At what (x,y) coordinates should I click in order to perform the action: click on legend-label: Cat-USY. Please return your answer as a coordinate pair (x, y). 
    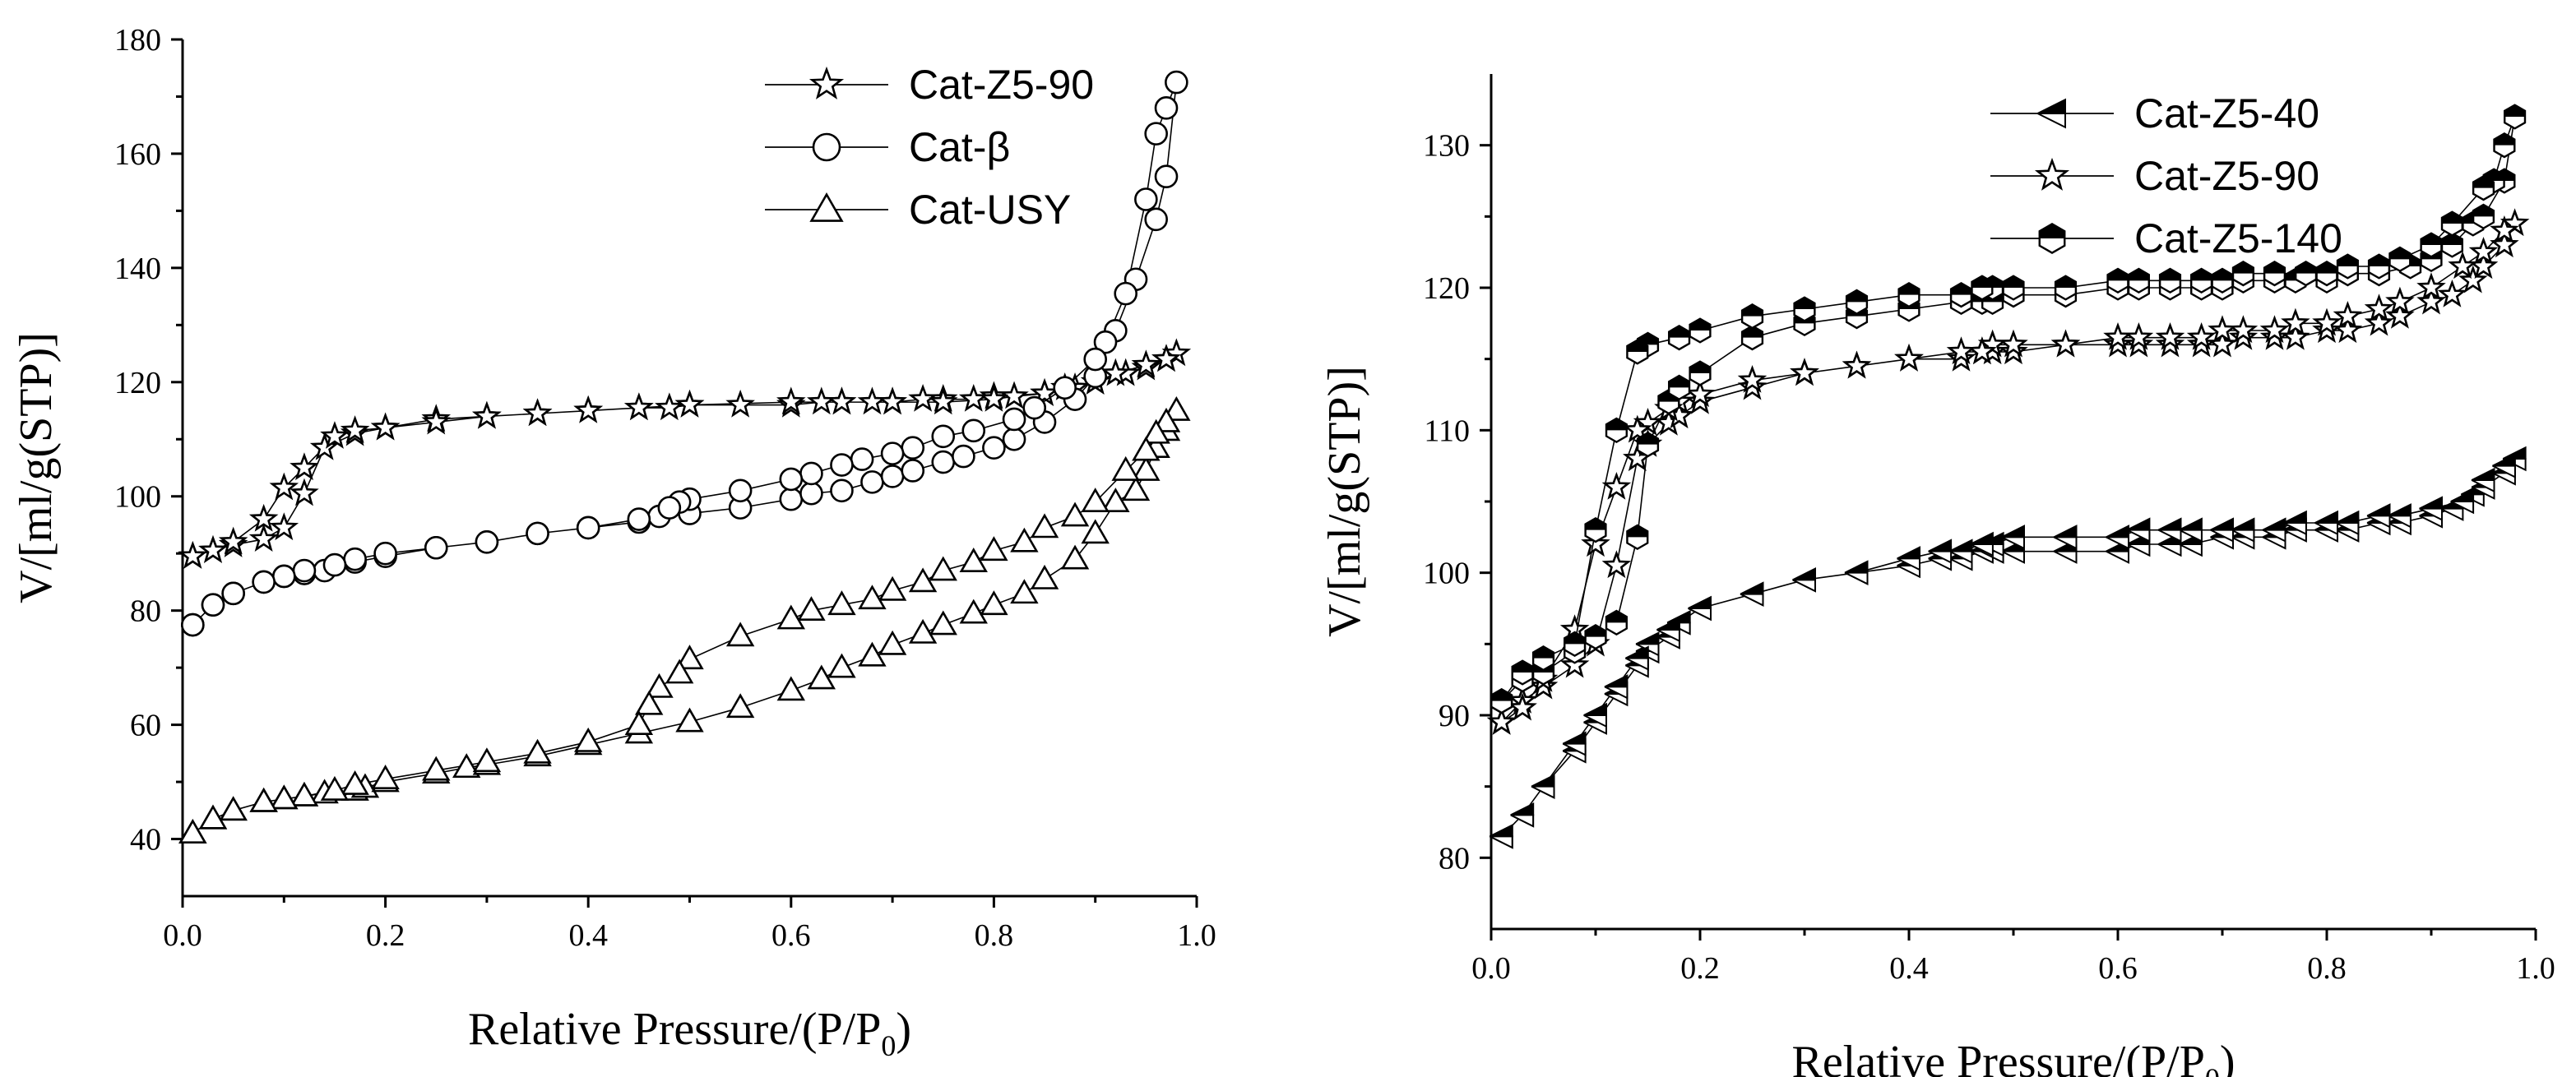
    Looking at the image, I should click on (990, 210).